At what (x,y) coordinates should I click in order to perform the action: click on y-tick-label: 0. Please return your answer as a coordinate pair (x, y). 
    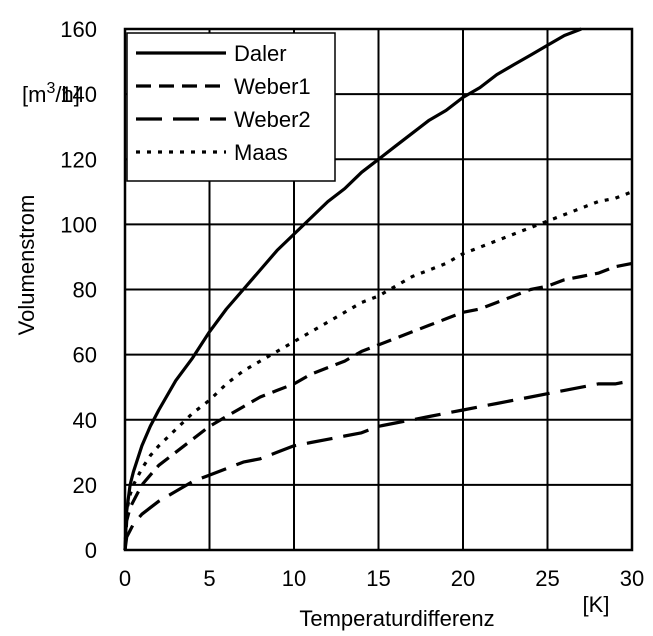
    Looking at the image, I should click on (91, 550).